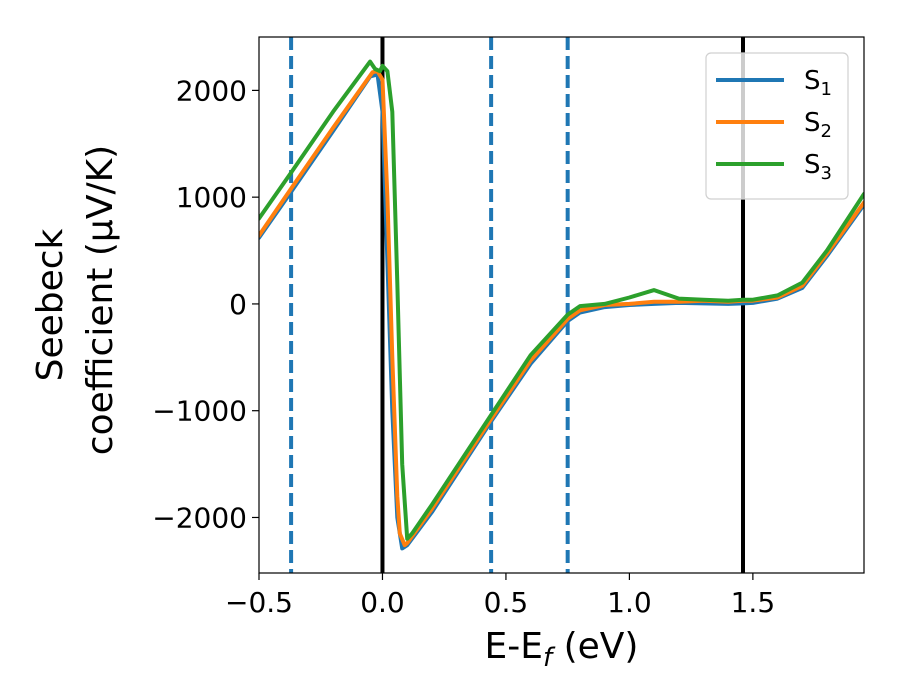  Describe the element at coordinates (50, 304) in the screenshot. I see `y-axis-label-line1: Seebeck` at that location.